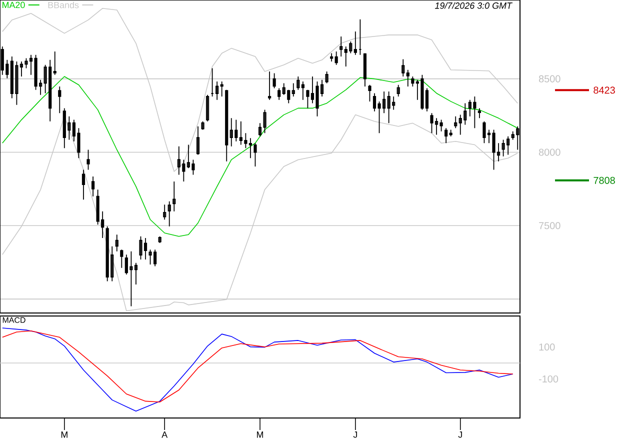  What do you see at coordinates (604, 90) in the screenshot?
I see `ref-line-label: 8423` at bounding box center [604, 90].